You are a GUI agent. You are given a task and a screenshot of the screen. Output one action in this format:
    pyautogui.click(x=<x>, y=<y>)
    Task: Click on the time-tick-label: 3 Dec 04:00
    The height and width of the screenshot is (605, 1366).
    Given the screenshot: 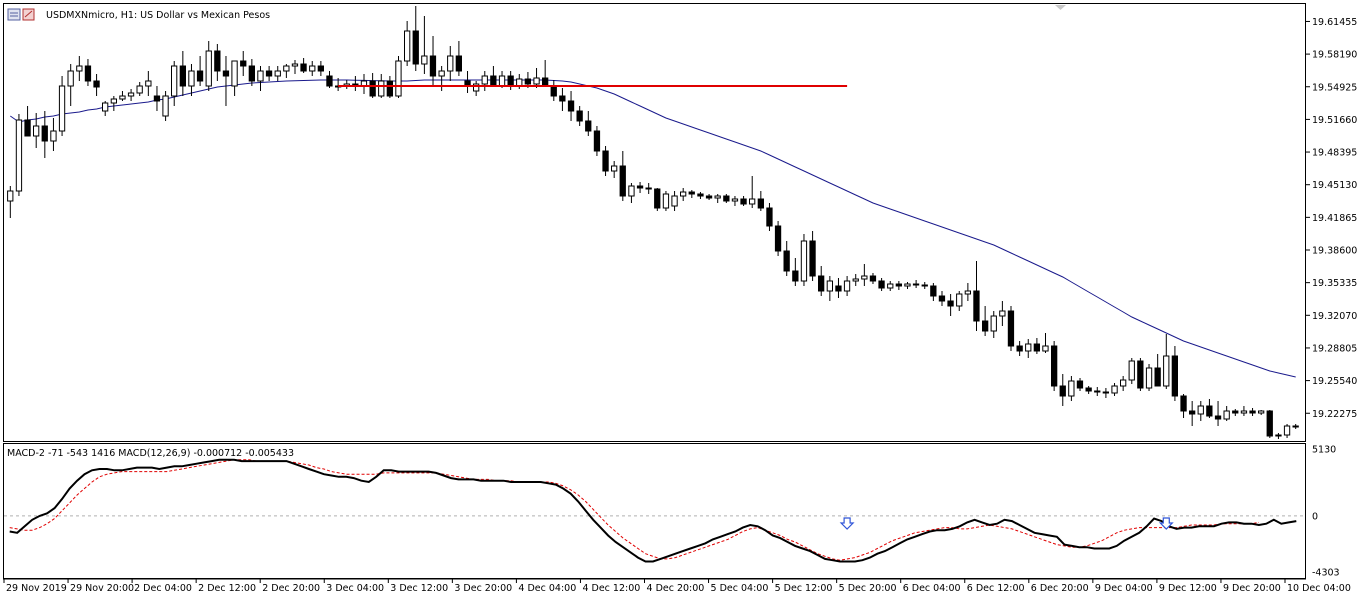 What is the action you would take?
    pyautogui.click(x=355, y=588)
    